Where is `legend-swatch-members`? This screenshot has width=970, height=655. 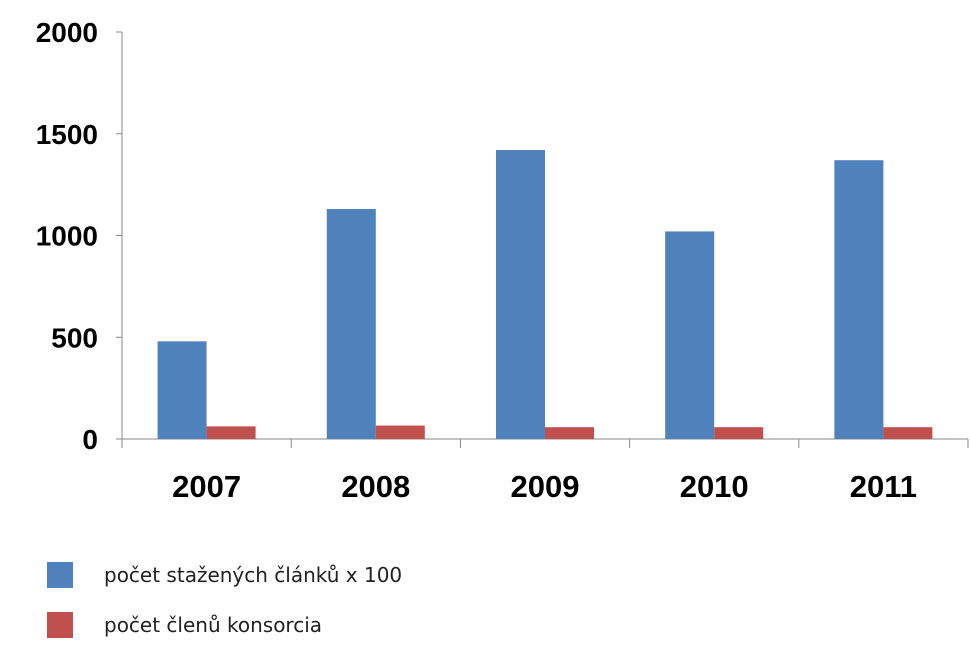
legend-swatch-members is located at coordinates (60, 625).